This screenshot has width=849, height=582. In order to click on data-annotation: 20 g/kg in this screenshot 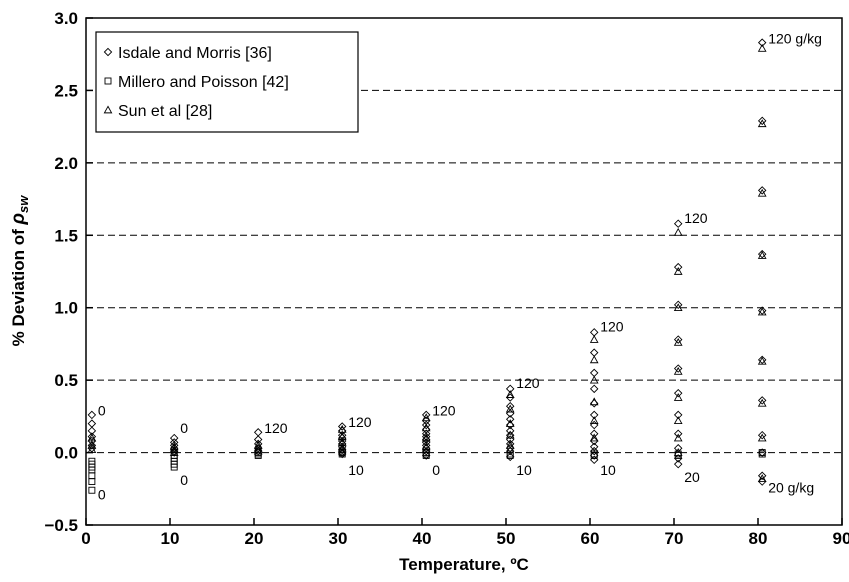, I will do `click(791, 487)`.